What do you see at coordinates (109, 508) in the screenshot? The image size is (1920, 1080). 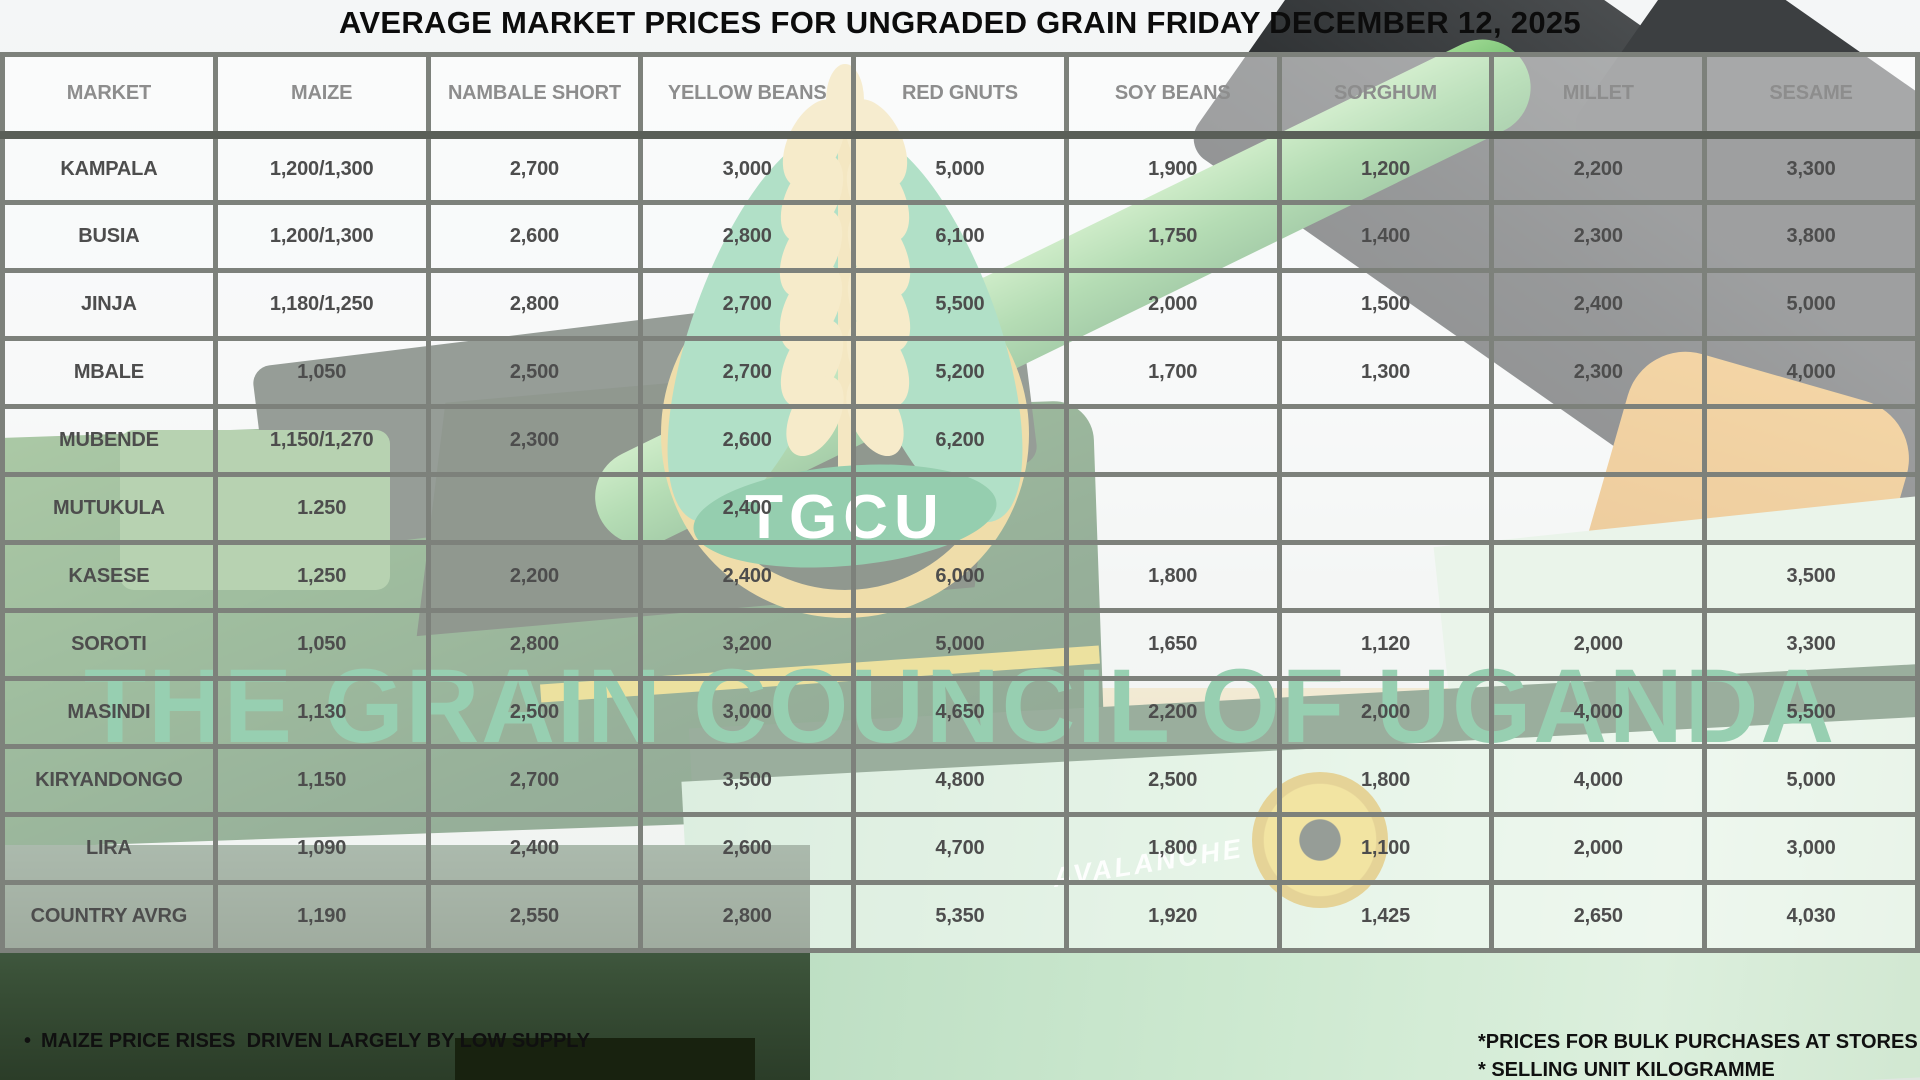 I see `market-cell: MUTUKULA` at bounding box center [109, 508].